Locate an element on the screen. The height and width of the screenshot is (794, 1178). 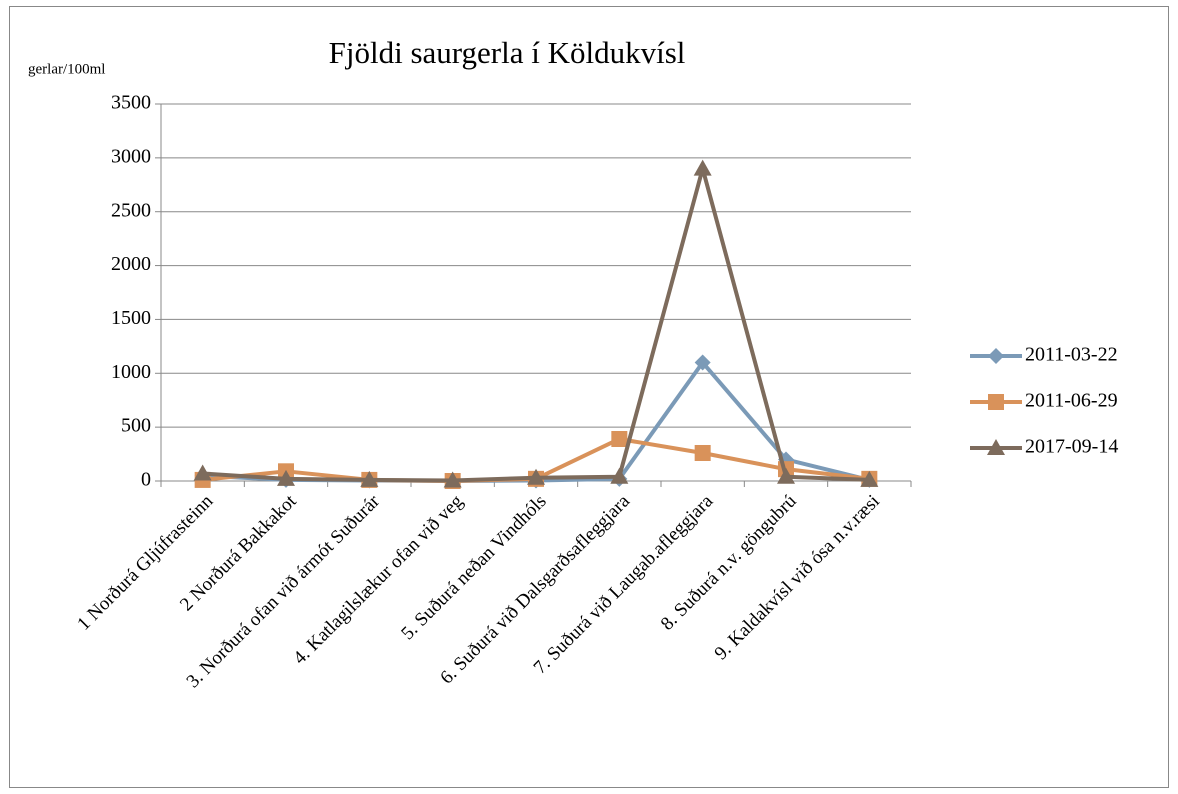
y-tick-label: 0 is located at coordinates (146, 480).